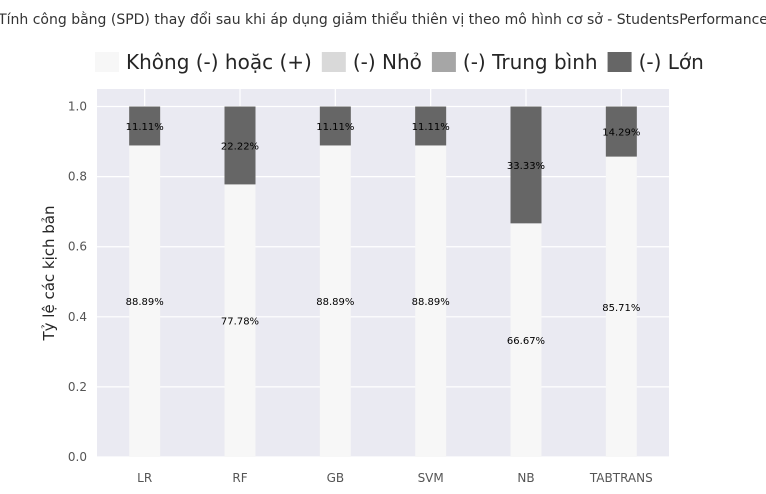 The width and height of the screenshot is (766, 494). What do you see at coordinates (671, 62) in the screenshot?
I see `legend-label: (-) Lớn` at bounding box center [671, 62].